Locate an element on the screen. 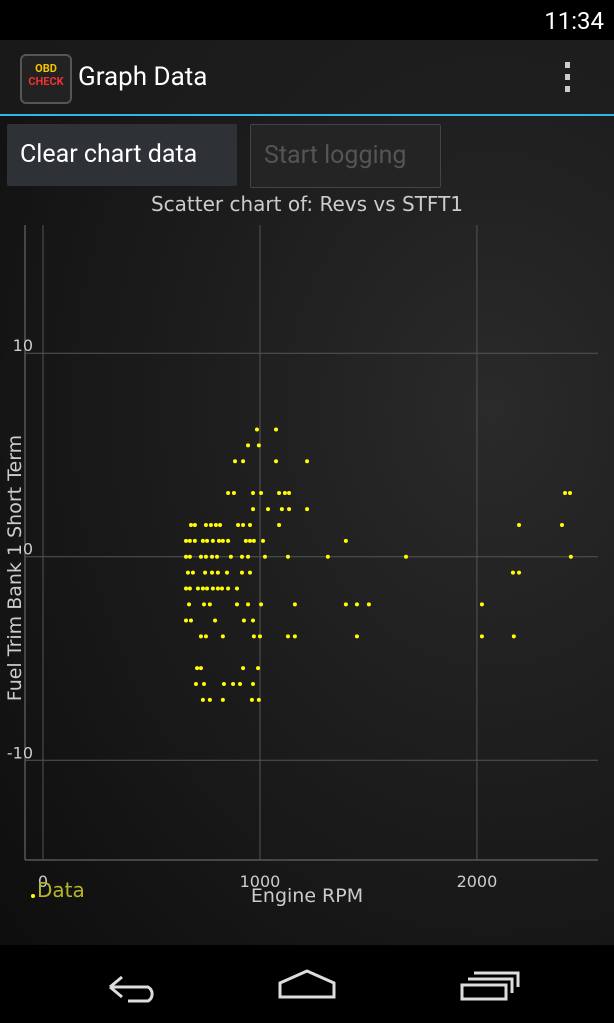 The width and height of the screenshot is (614, 1023). clear-button: Clear chart data is located at coordinates (122, 155).